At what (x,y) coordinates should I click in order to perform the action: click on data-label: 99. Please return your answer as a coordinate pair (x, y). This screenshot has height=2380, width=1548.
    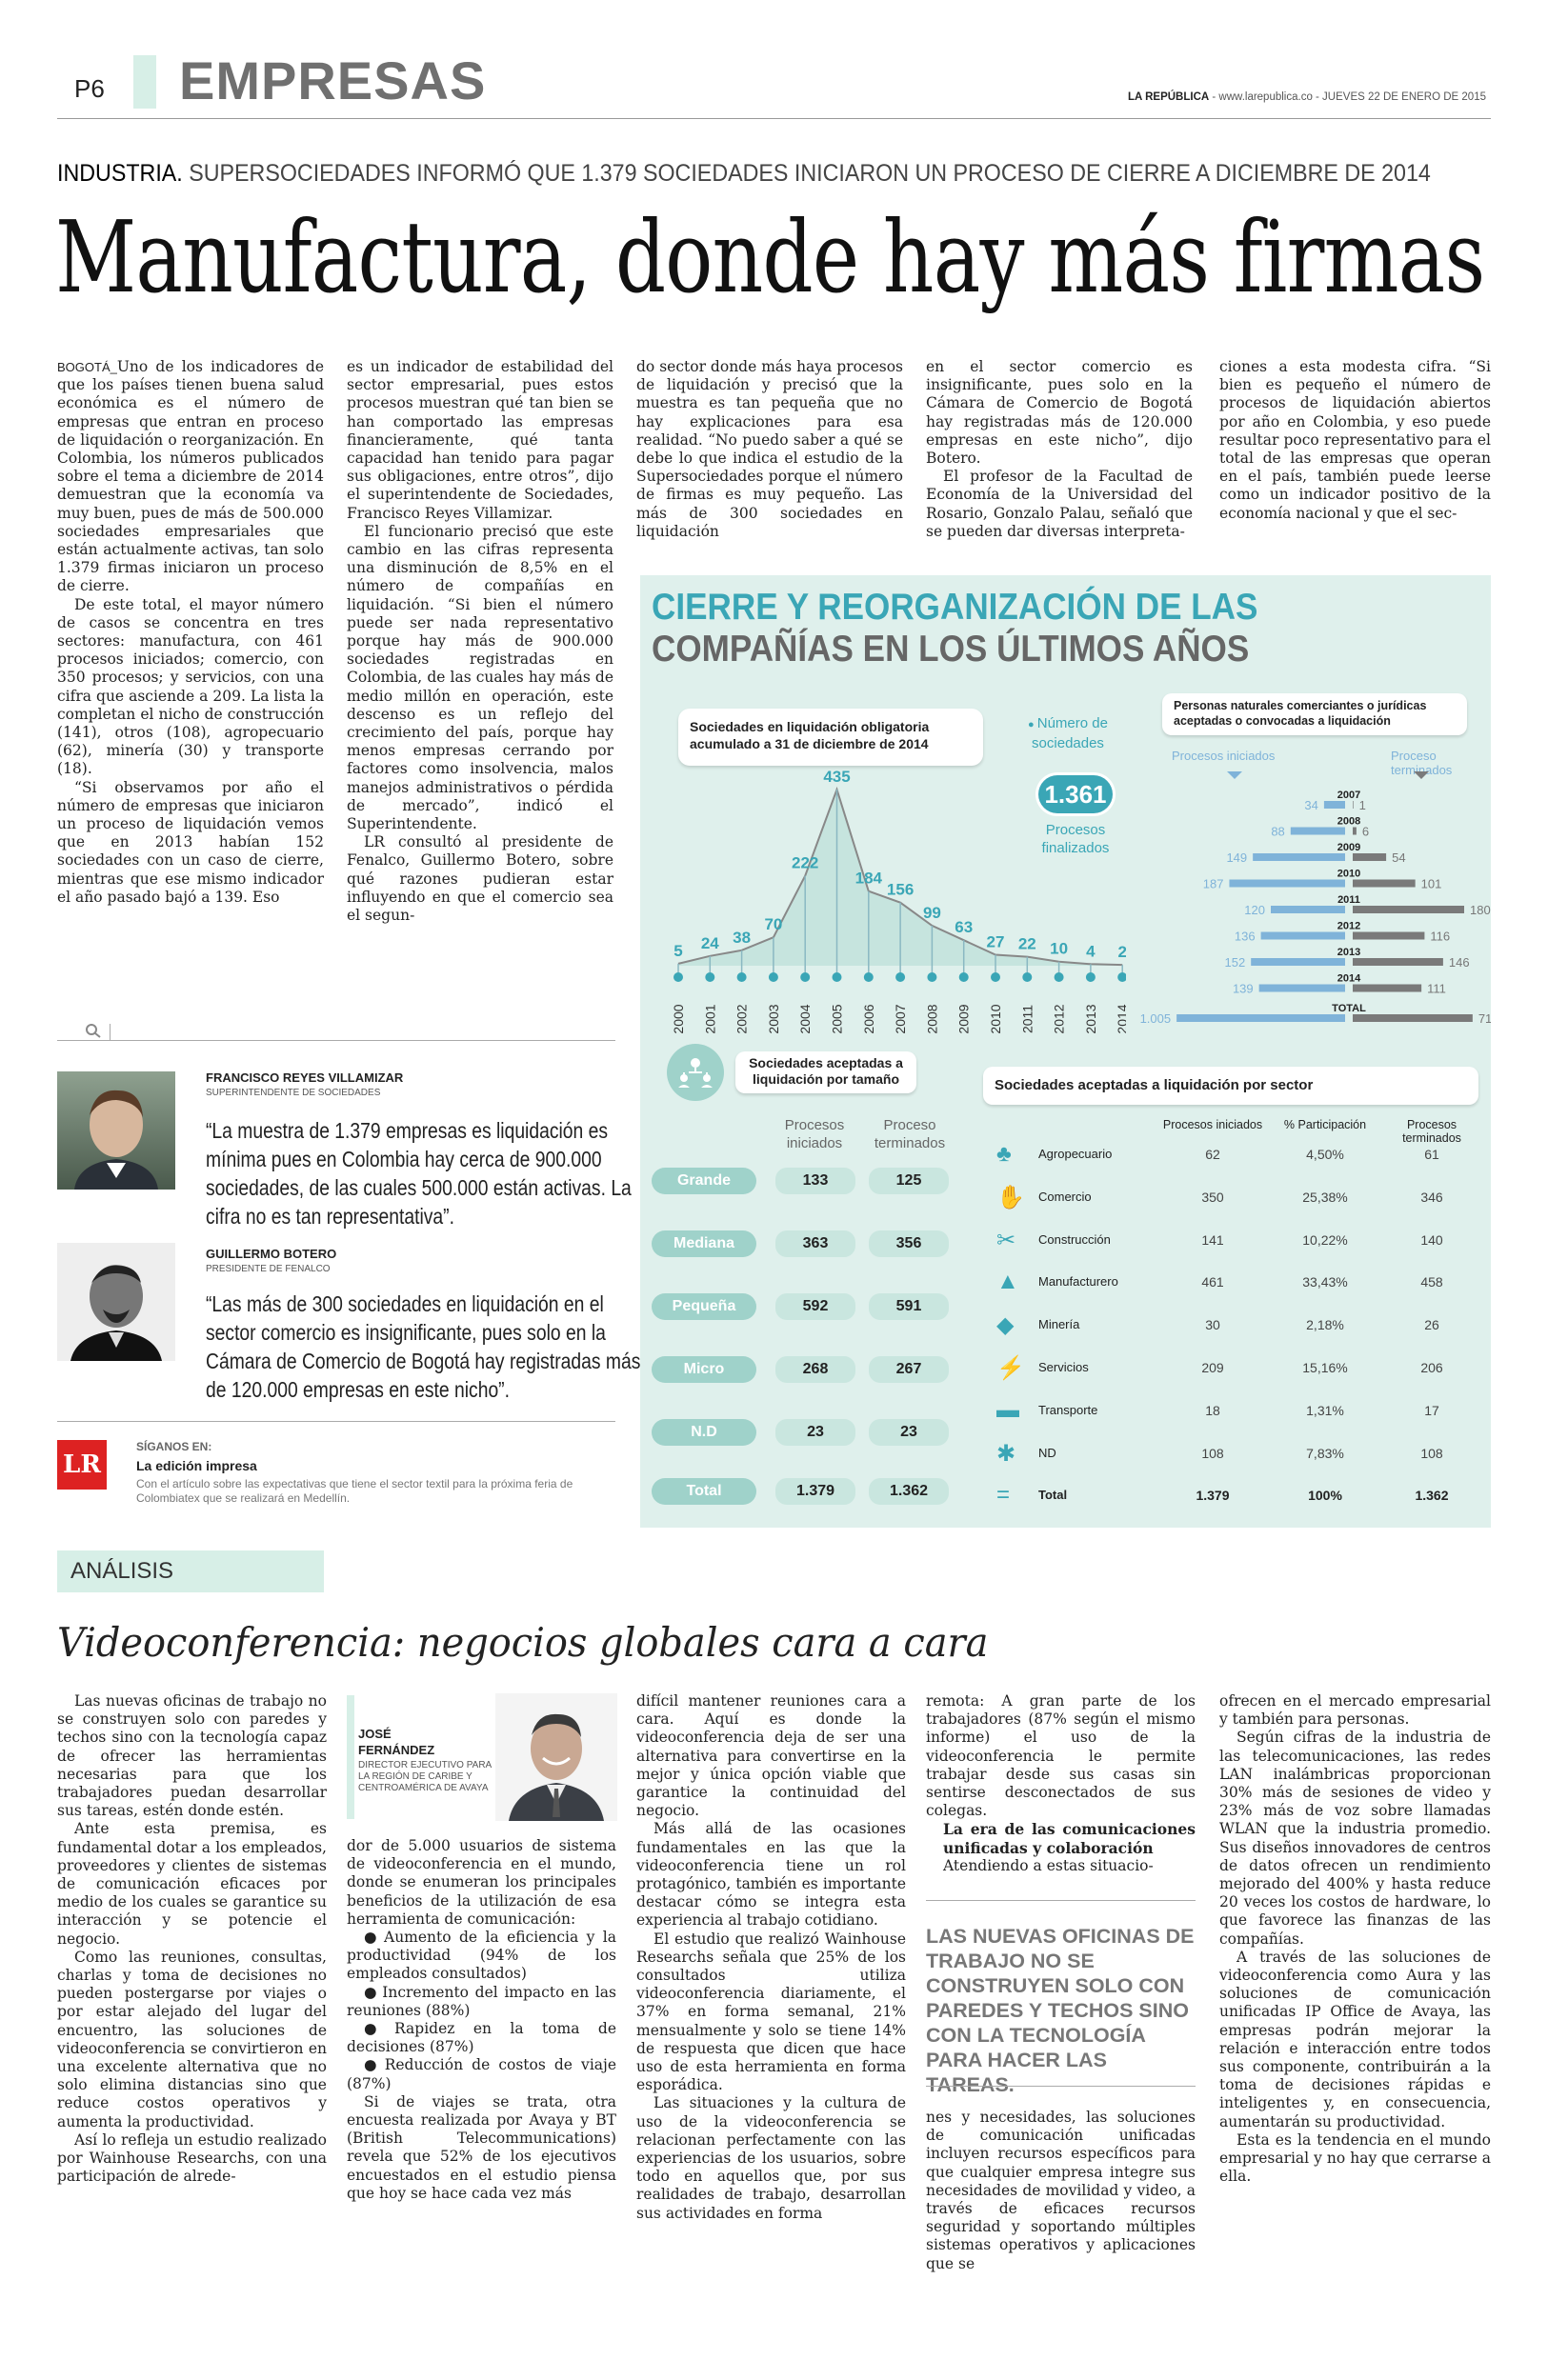
    Looking at the image, I should click on (932, 913).